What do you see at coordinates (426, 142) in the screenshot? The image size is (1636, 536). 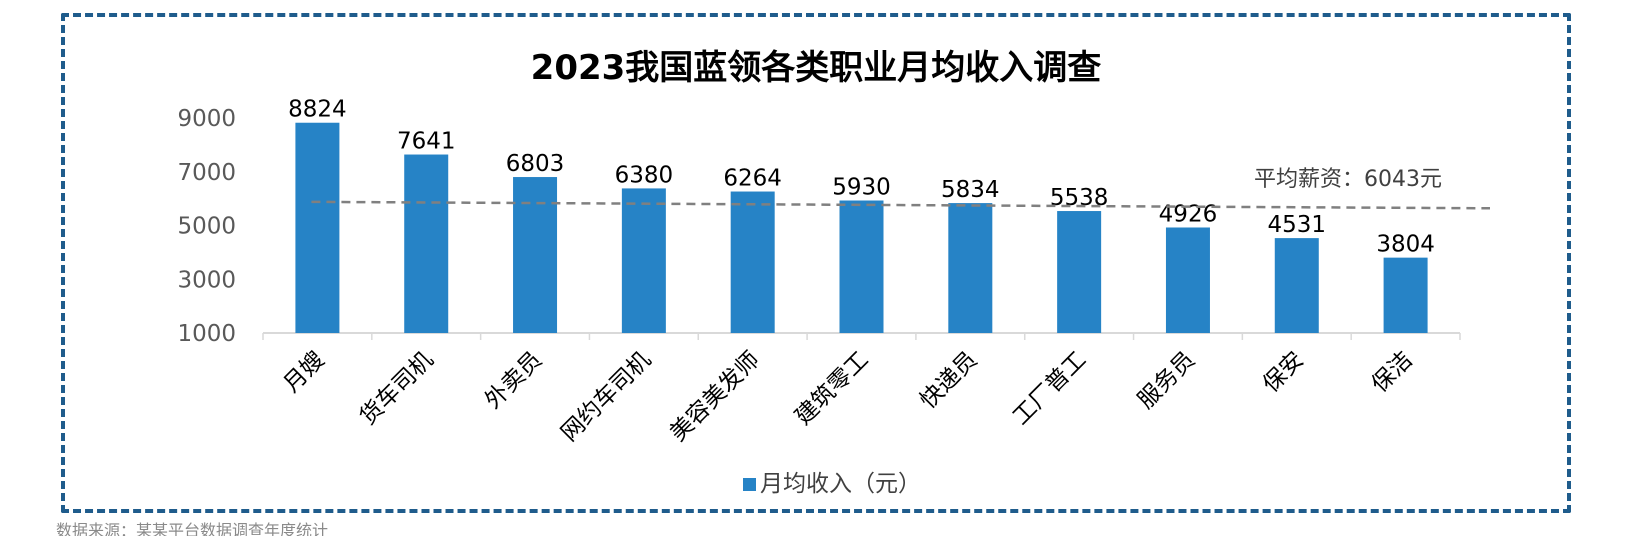 I see `data-label: 7641` at bounding box center [426, 142].